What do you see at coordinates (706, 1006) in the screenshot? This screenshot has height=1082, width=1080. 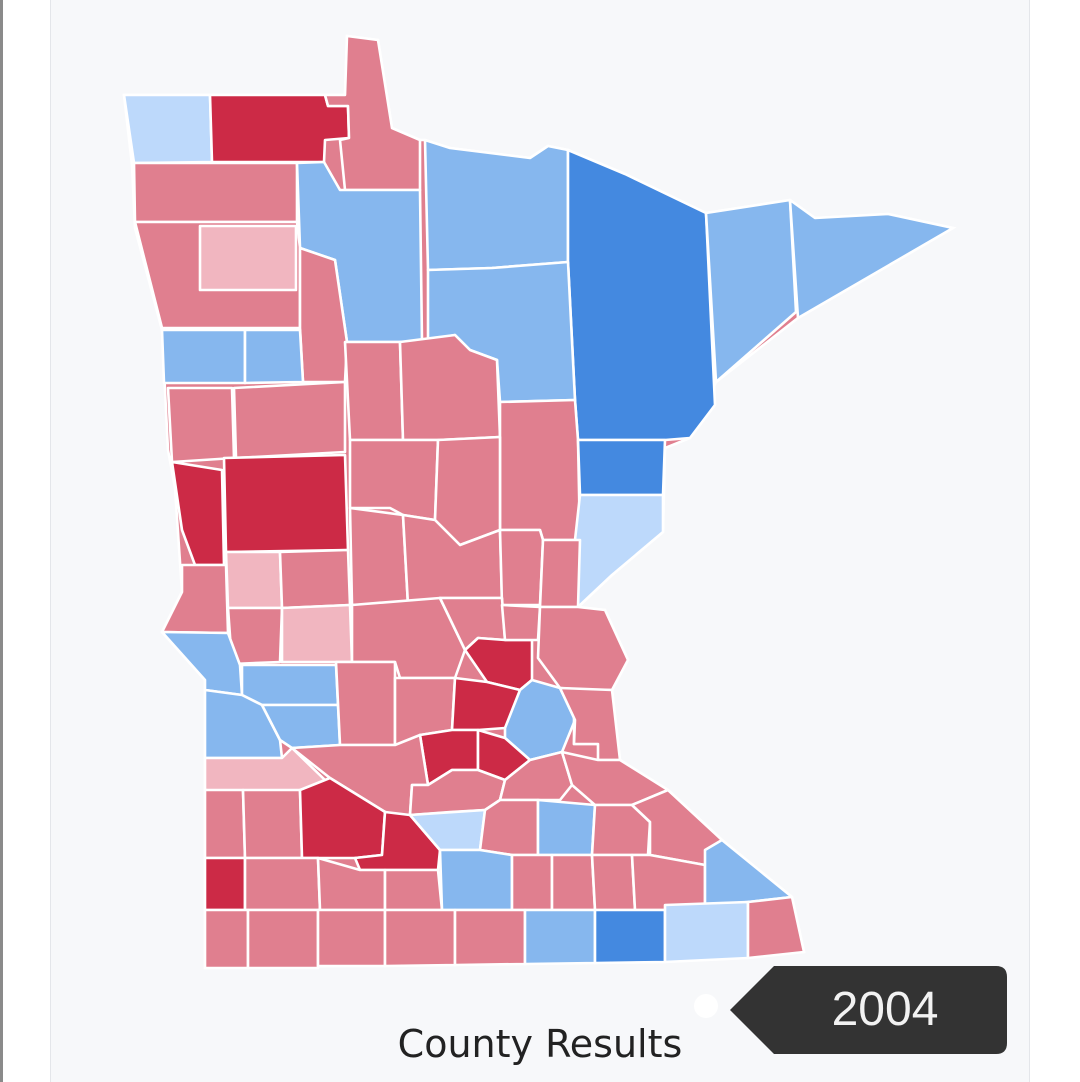 I see `year-slider-handle` at bounding box center [706, 1006].